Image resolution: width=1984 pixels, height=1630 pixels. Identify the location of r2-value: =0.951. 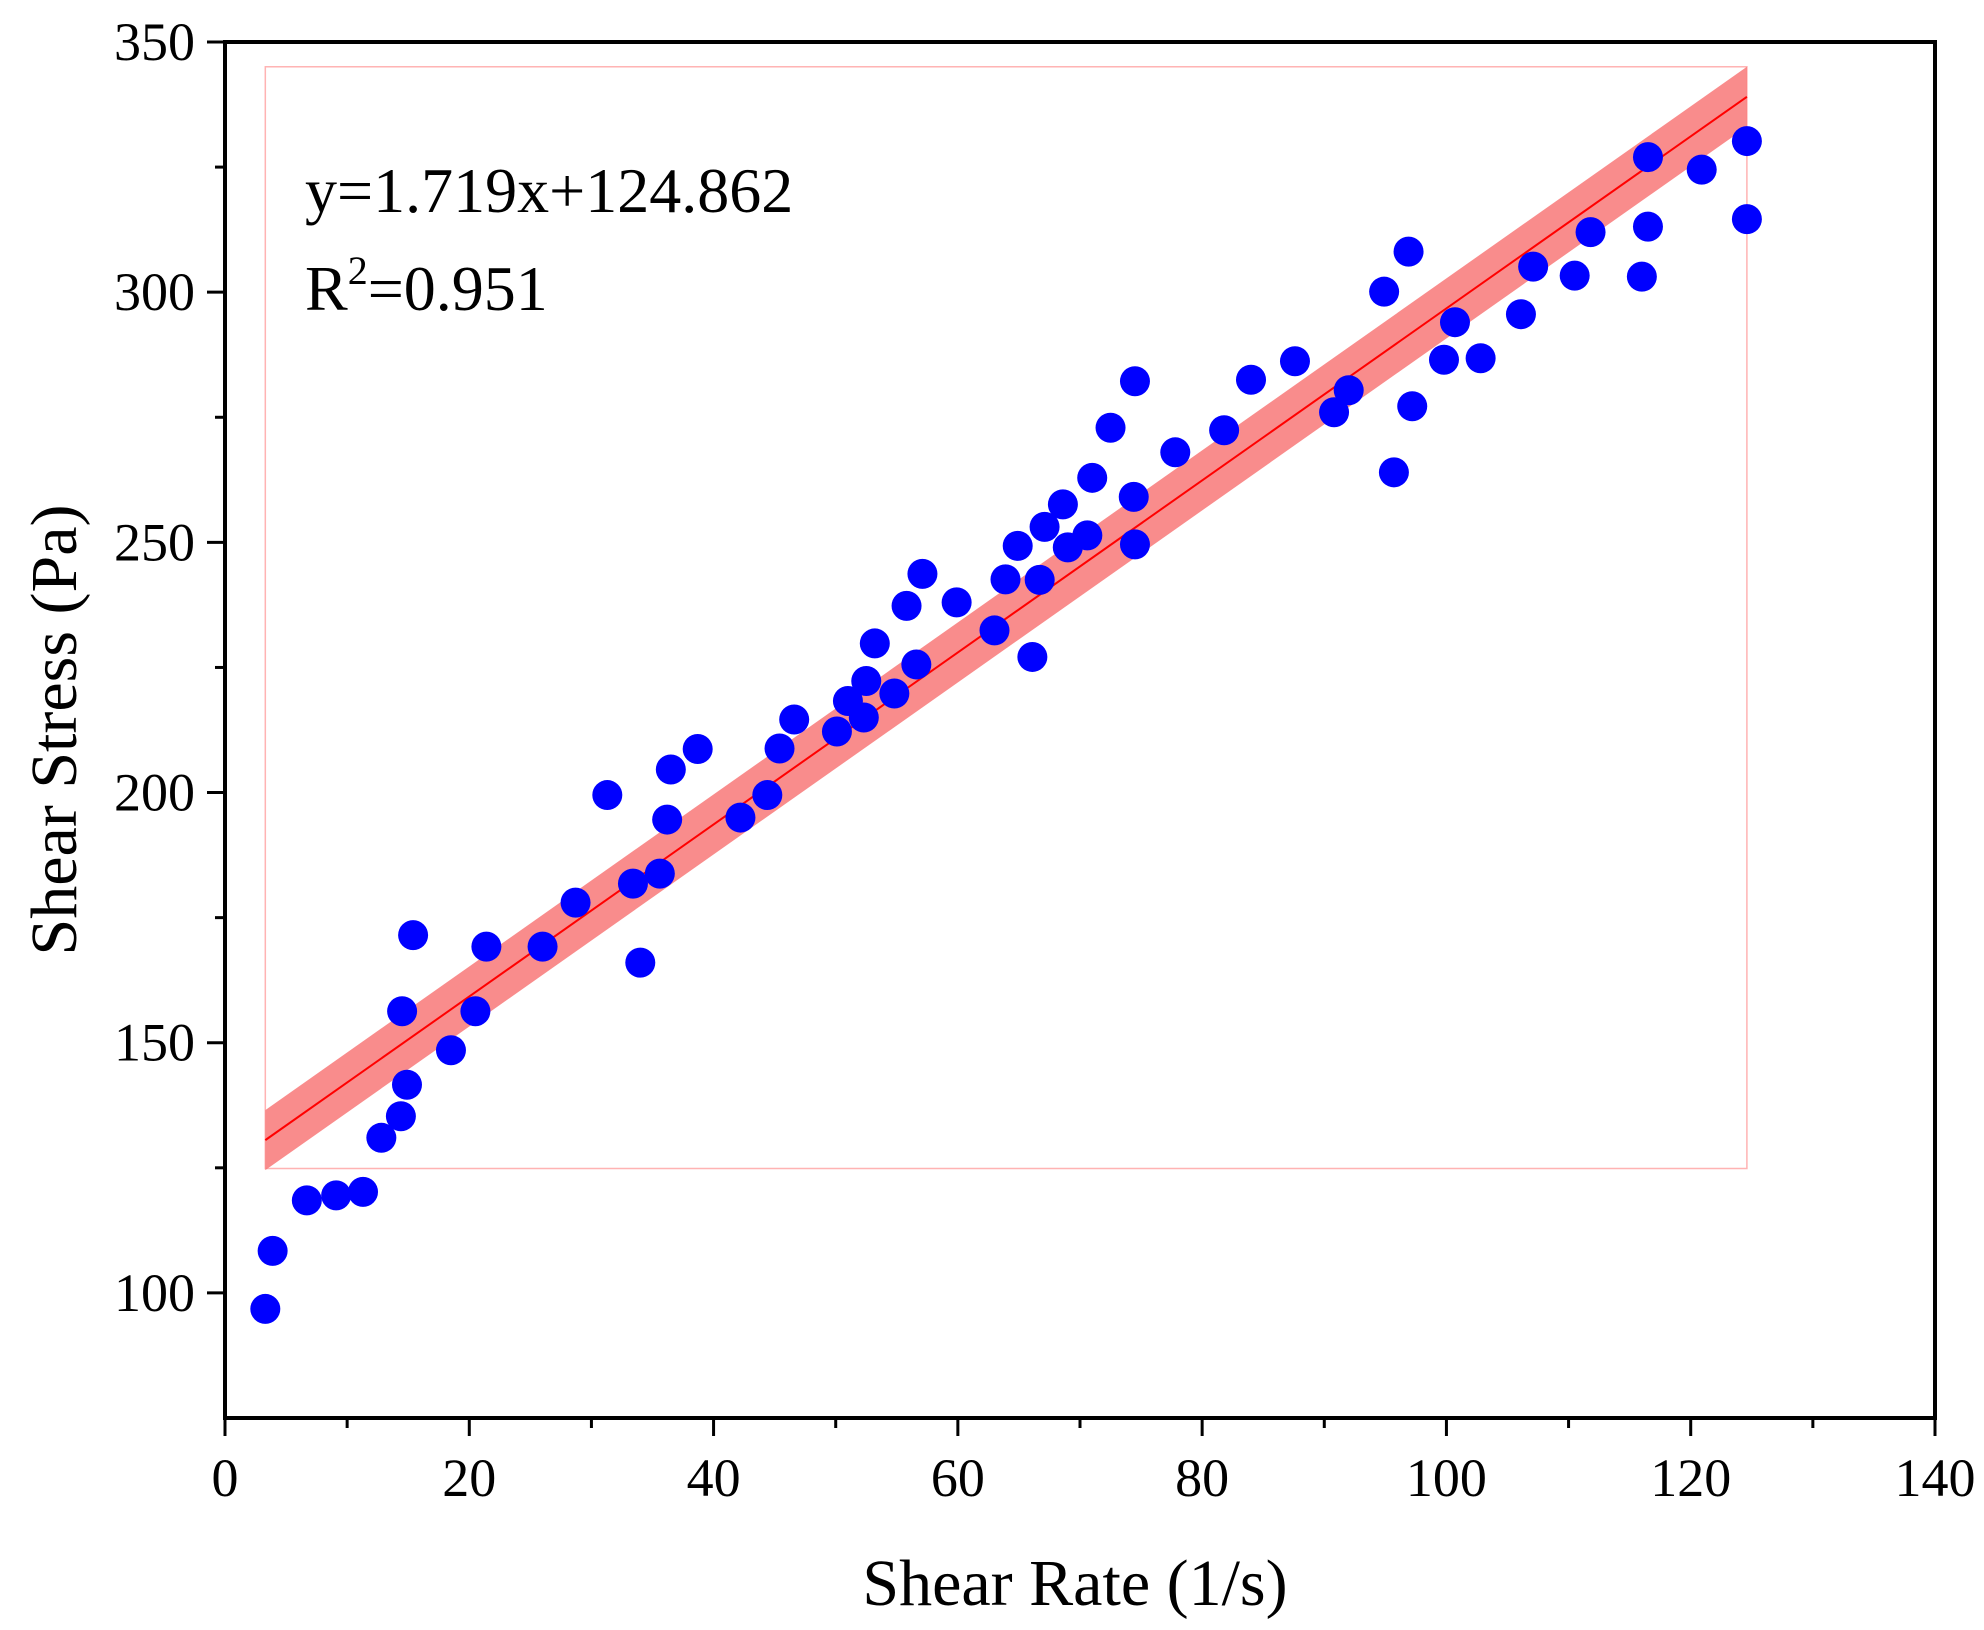
(458, 288).